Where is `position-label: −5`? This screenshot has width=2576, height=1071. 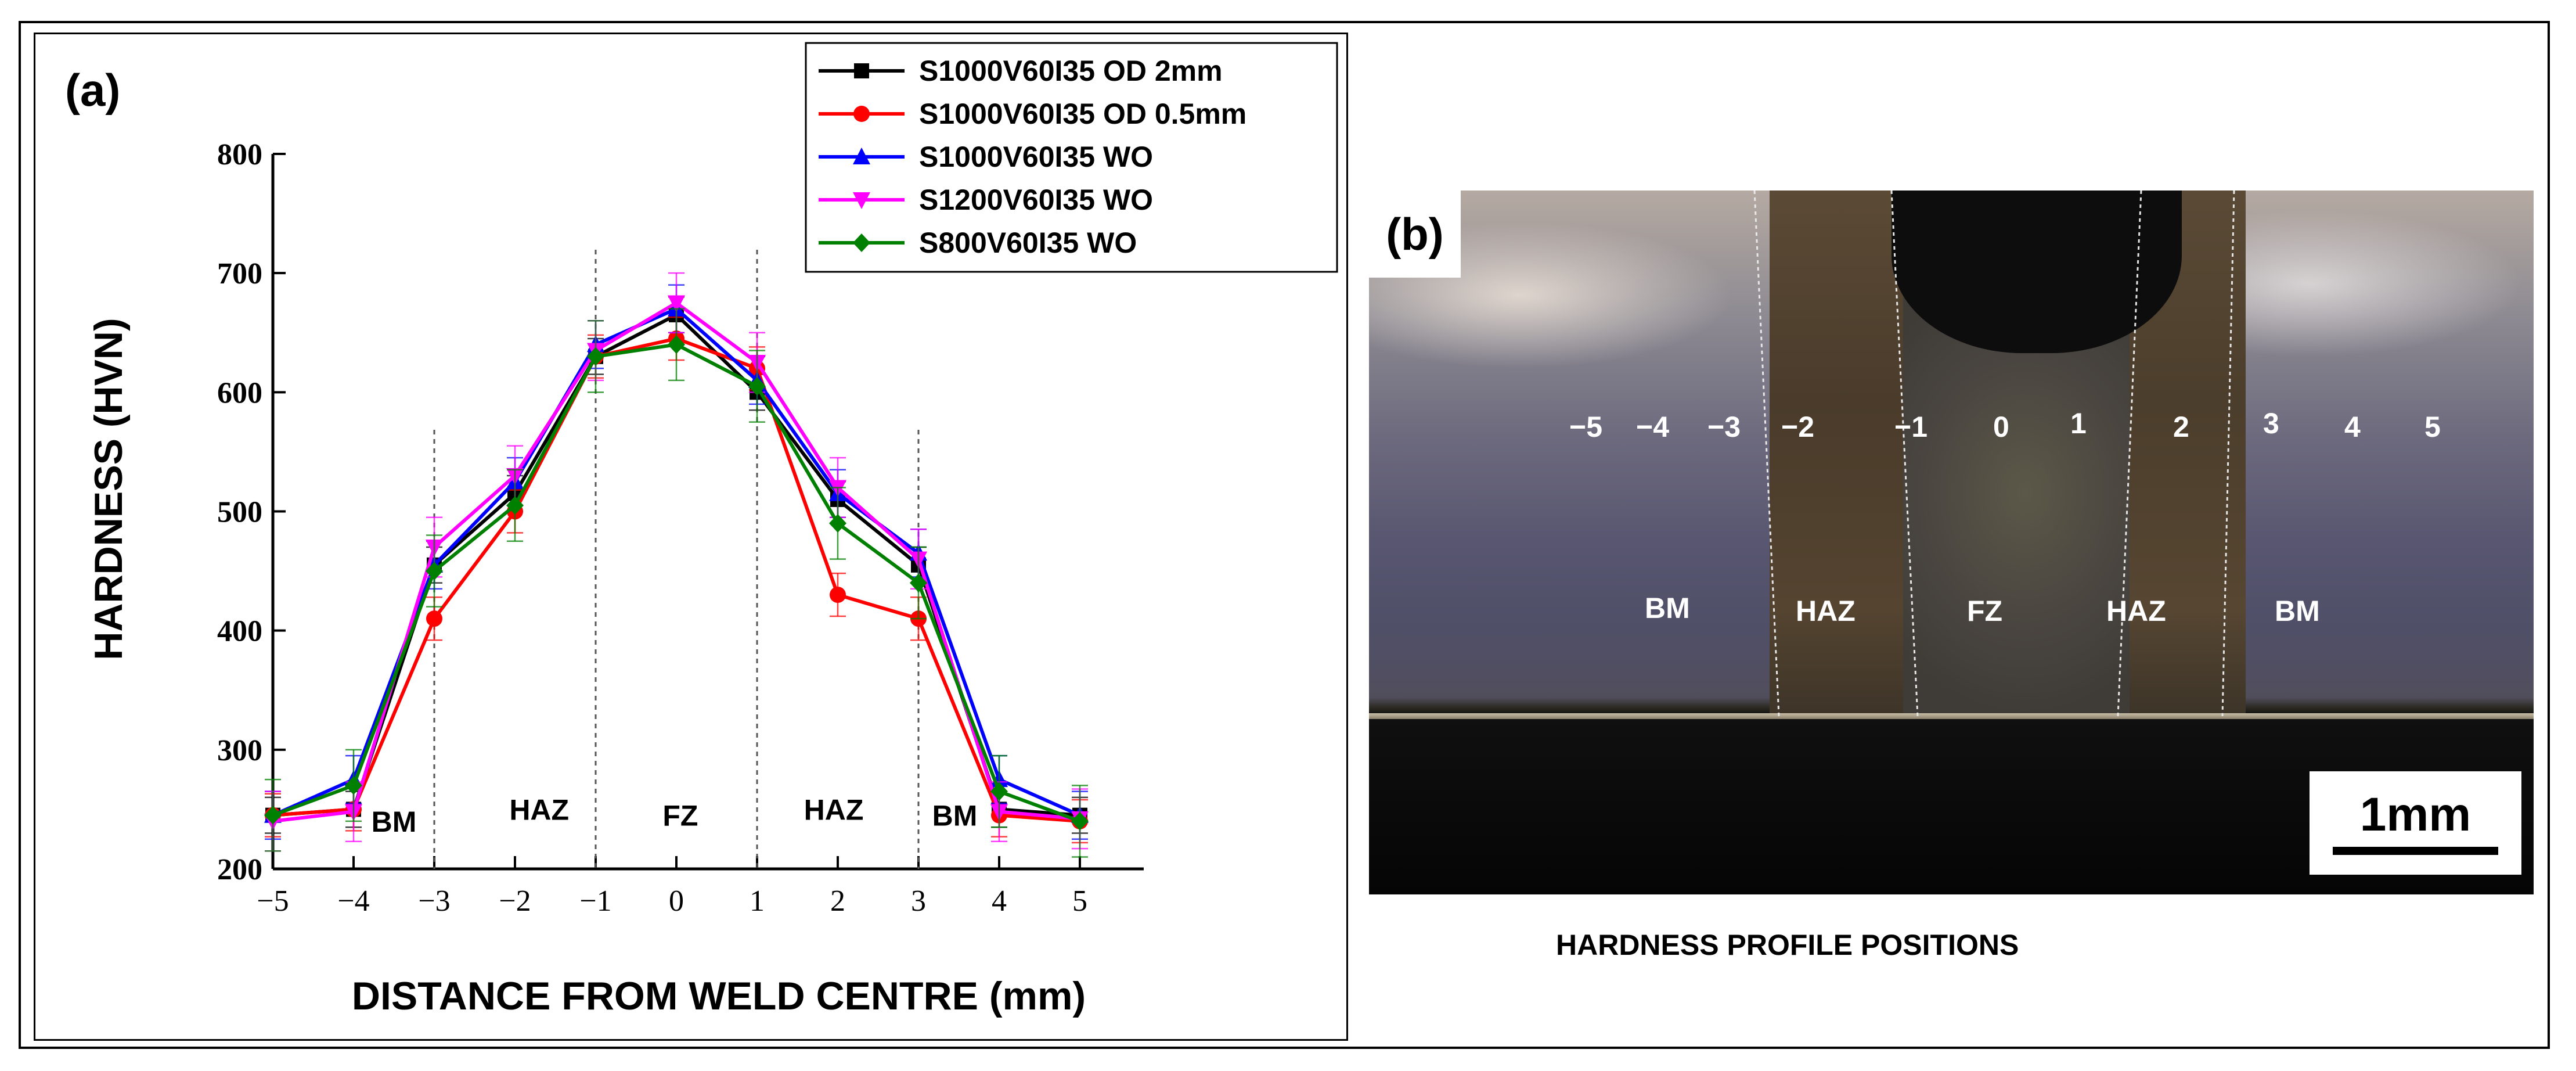 position-label: −5 is located at coordinates (1586, 427).